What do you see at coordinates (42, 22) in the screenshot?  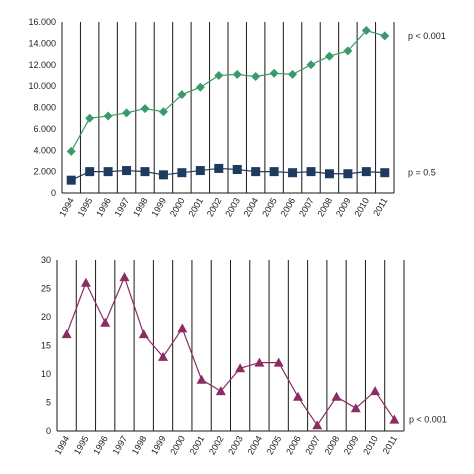 I see `y-tick-label: 16.000` at bounding box center [42, 22].